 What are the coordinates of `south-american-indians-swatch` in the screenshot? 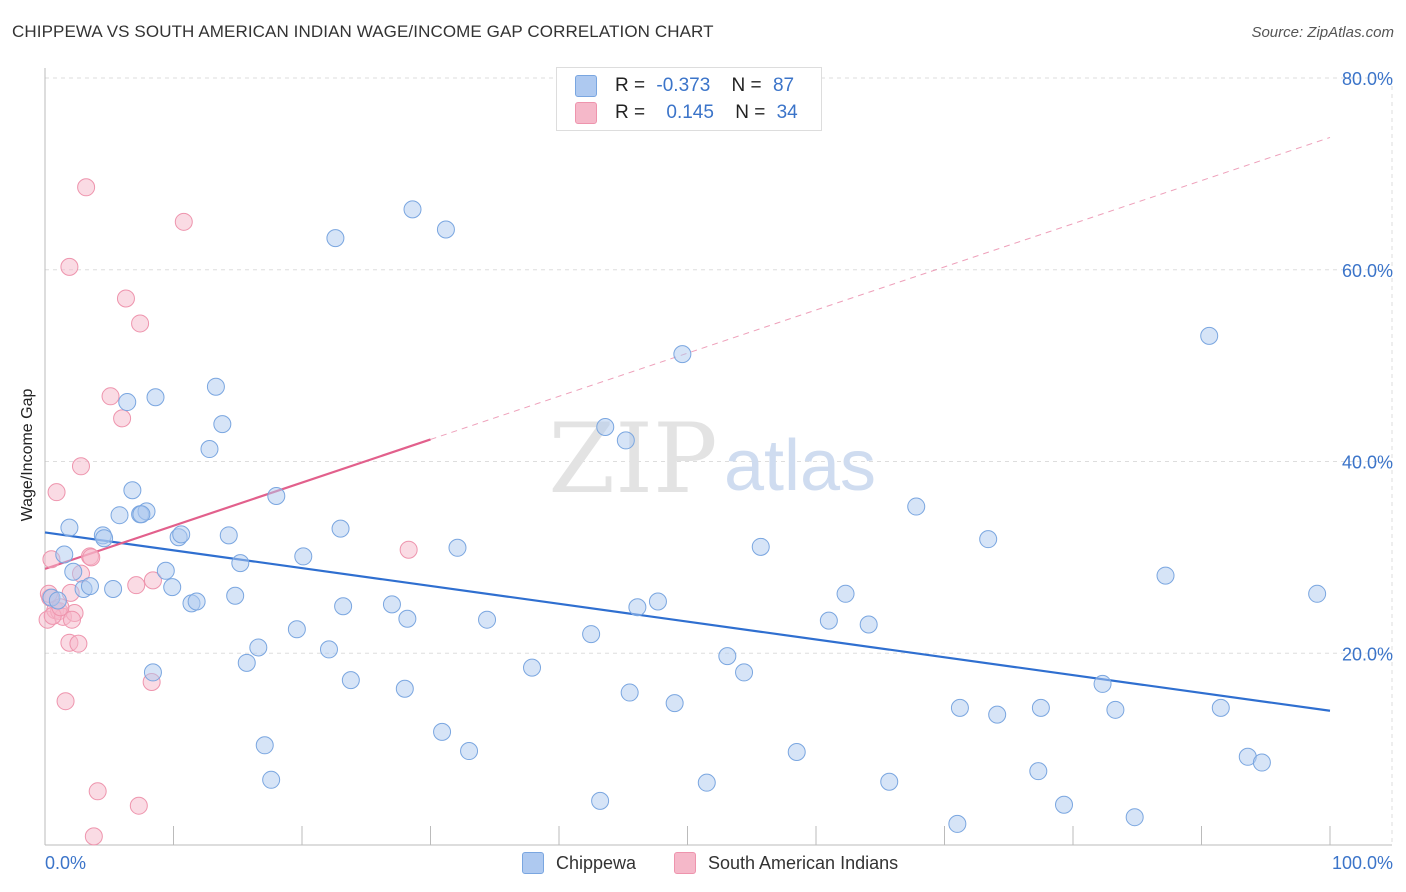 It's located at (685, 863).